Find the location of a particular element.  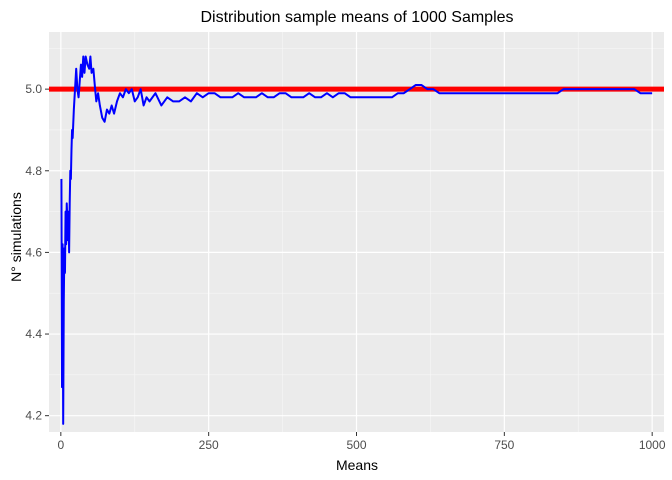

x-axis-title: Means is located at coordinates (357, 465).